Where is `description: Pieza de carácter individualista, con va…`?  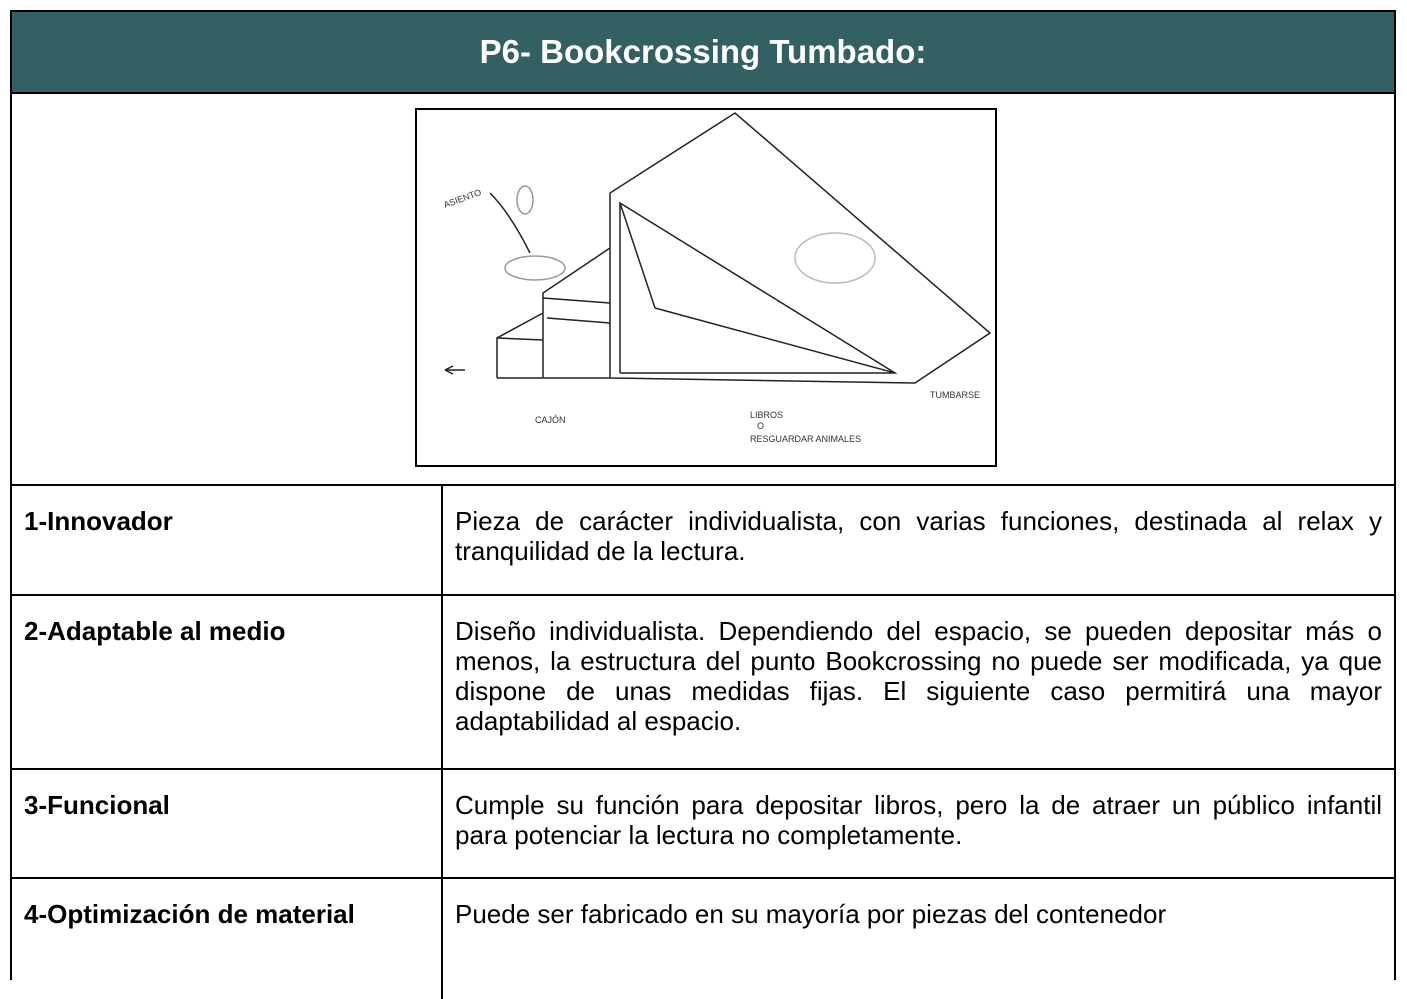
description: Pieza de carácter individualista, con va… is located at coordinates (918, 536).